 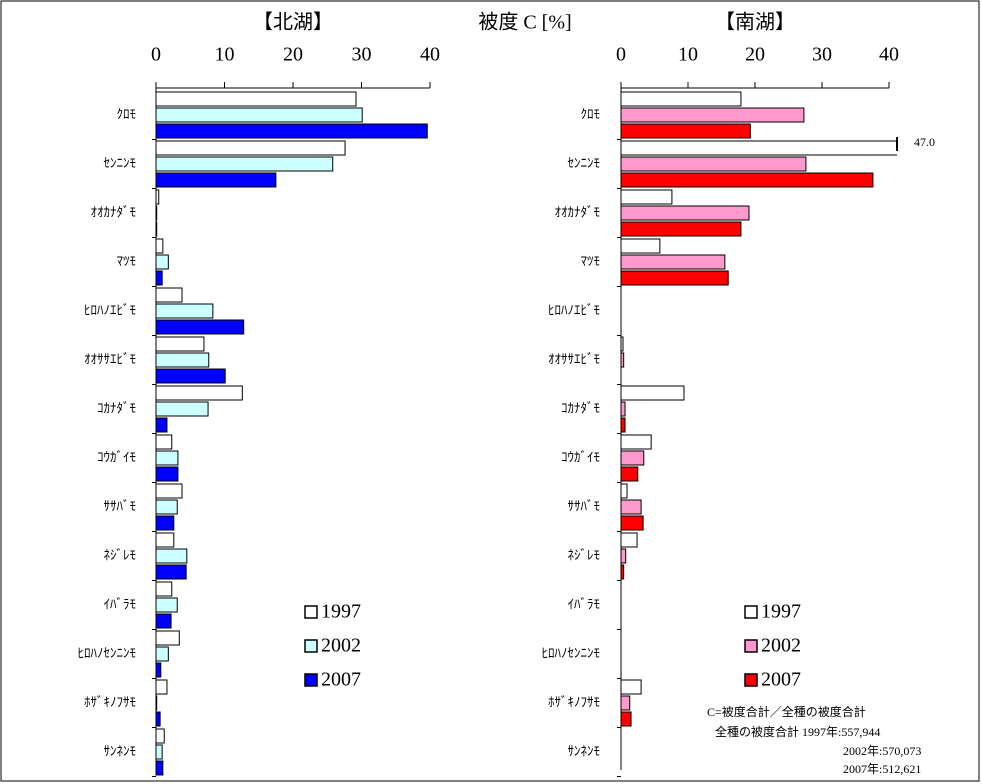 I want to click on y-tick-label: ﾋﾛﾊﾉｴﾋﾞﾓ, so click(x=110, y=311).